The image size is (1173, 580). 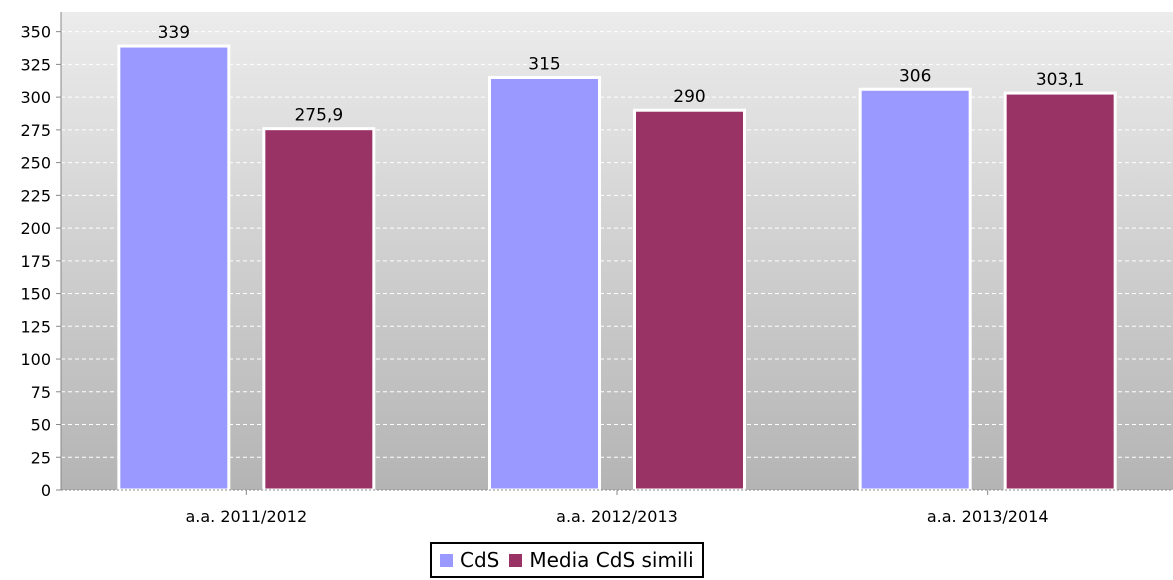 I want to click on y-tick-label: 125, so click(x=35, y=326).